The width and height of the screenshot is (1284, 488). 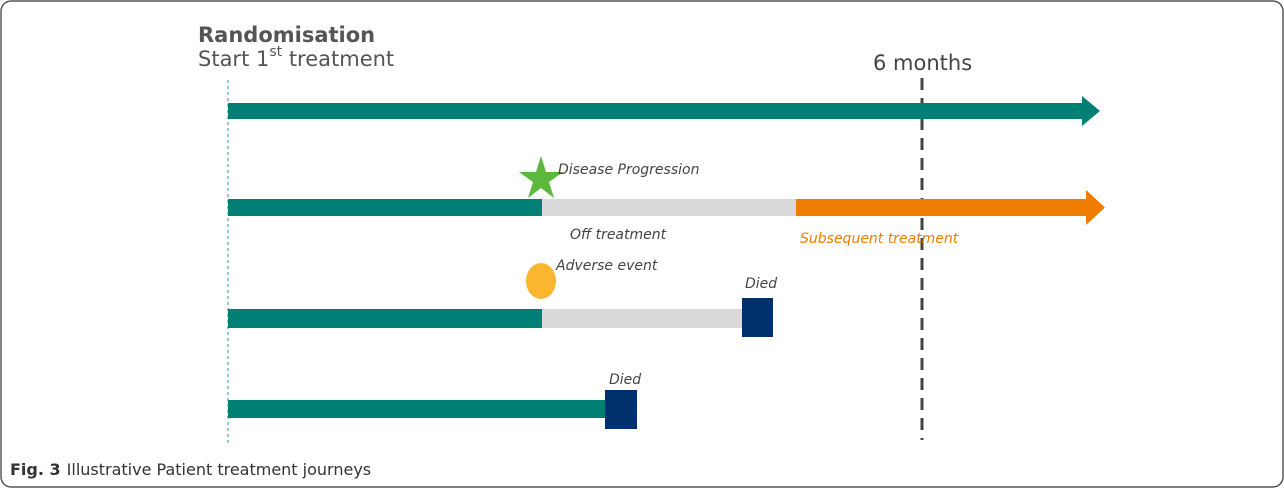 I want to click on event-label: Adverse event, so click(x=606, y=266).